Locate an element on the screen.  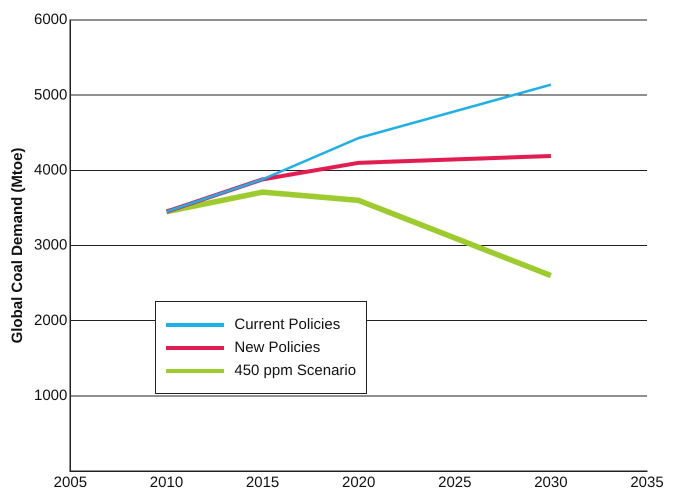
legend-label: Current Policies is located at coordinates (287, 324).